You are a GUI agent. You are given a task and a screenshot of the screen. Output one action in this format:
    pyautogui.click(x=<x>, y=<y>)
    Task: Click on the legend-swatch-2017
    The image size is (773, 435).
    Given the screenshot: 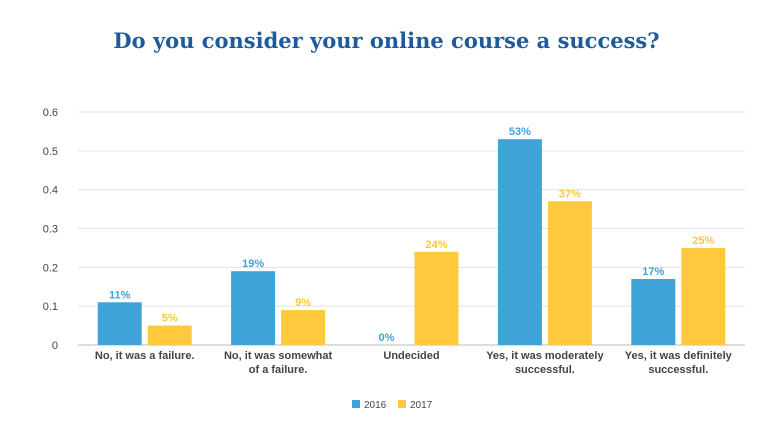 What is the action you would take?
    pyautogui.click(x=402, y=404)
    